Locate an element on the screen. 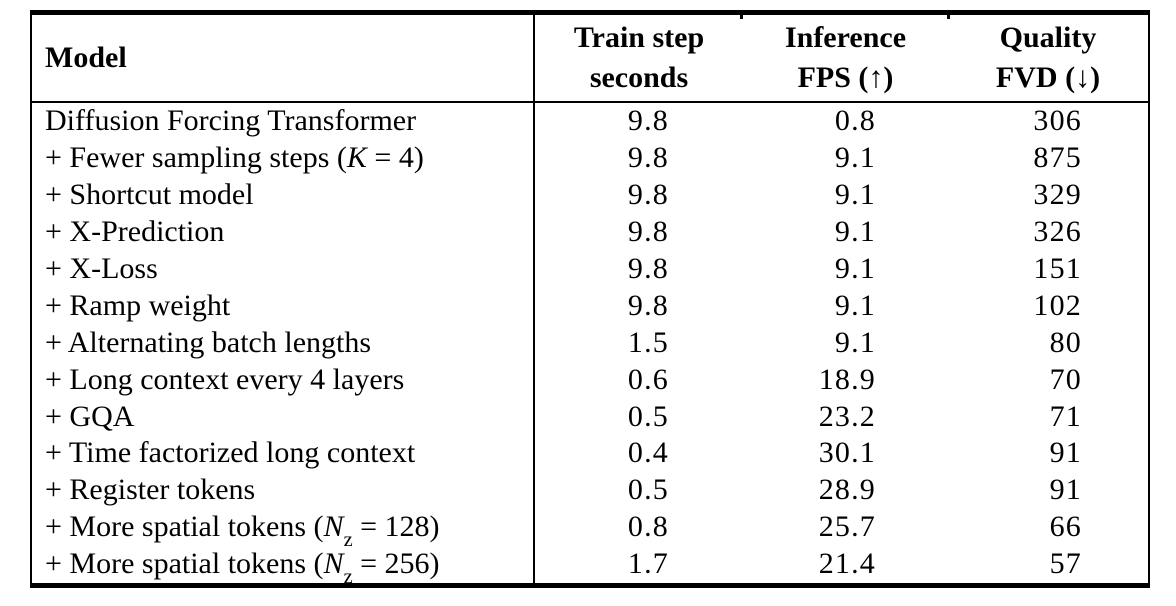 This screenshot has width=1176, height=606. model-math: (Nz = 128) is located at coordinates (376, 528).